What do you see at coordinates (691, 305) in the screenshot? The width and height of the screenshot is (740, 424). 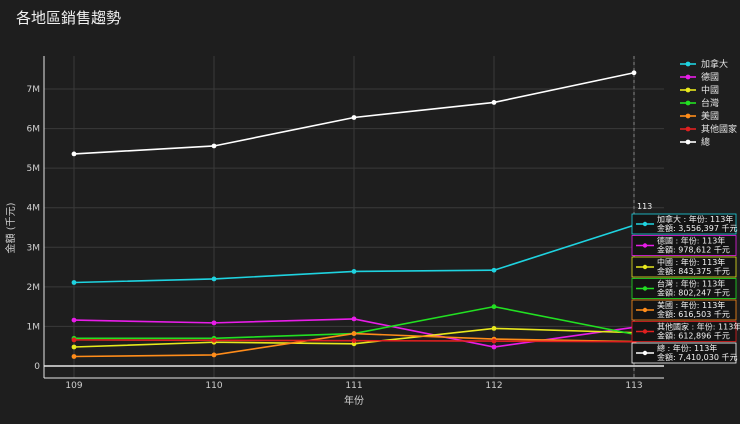 I see `tooltip-line1: 美國 : 年份: 113年` at bounding box center [691, 305].